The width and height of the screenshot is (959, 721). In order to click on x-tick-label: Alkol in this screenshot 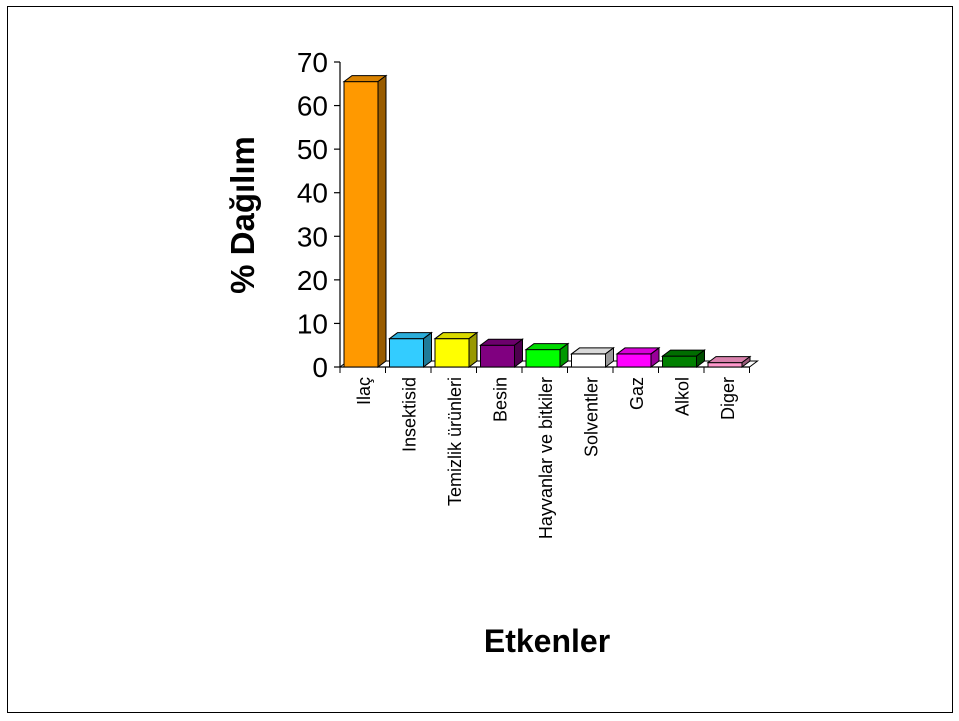, I will do `click(682, 396)`.